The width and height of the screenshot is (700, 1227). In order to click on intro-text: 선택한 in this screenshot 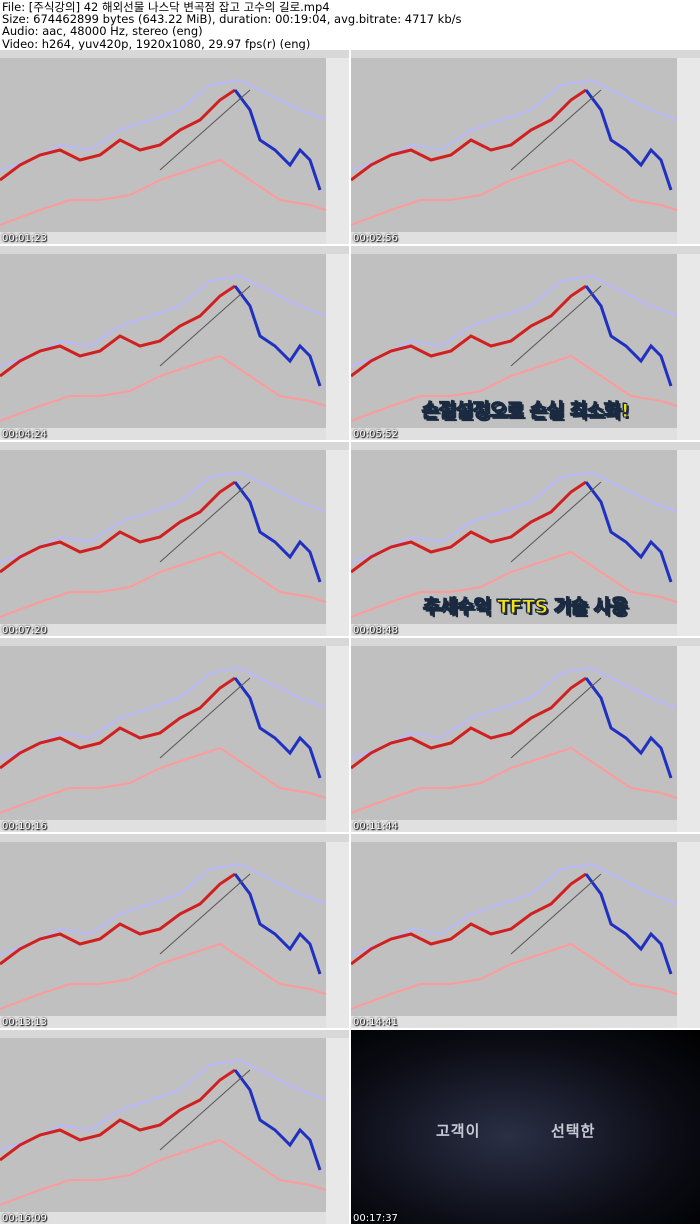, I will do `click(573, 1131)`.